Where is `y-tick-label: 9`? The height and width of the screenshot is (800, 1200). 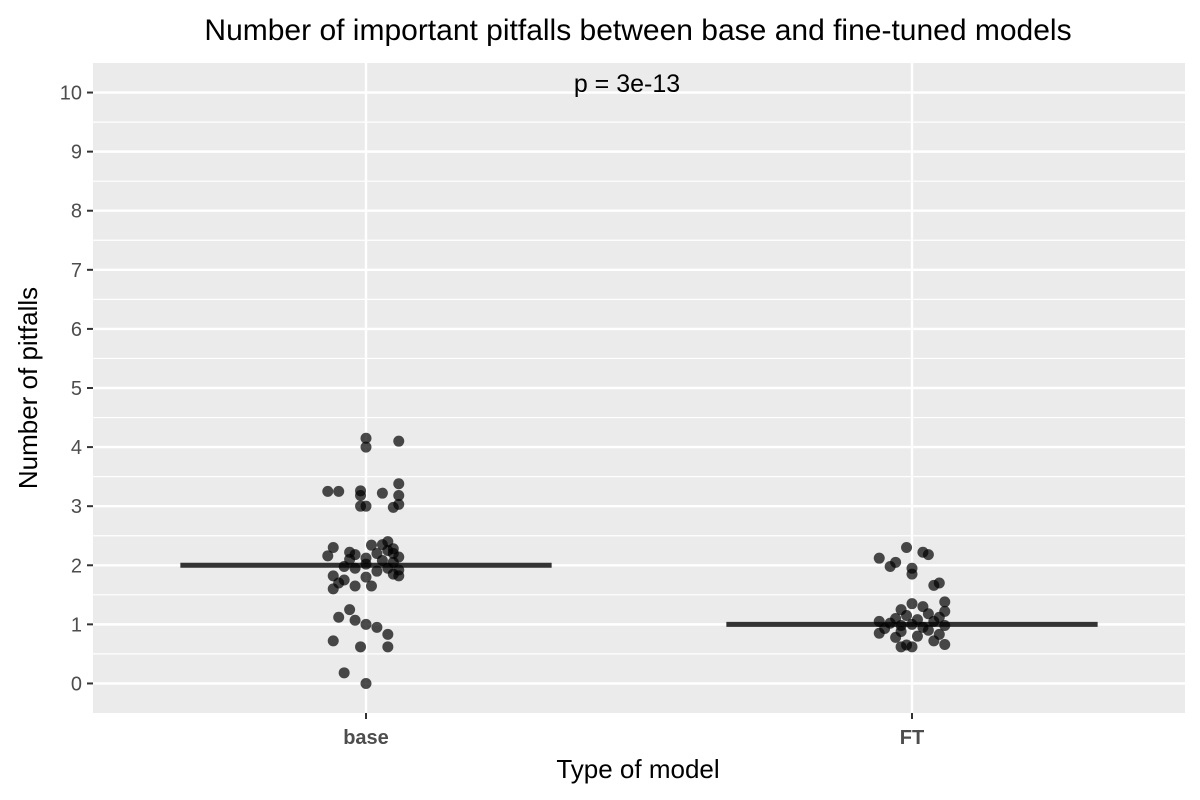 y-tick-label: 9 is located at coordinates (76, 153).